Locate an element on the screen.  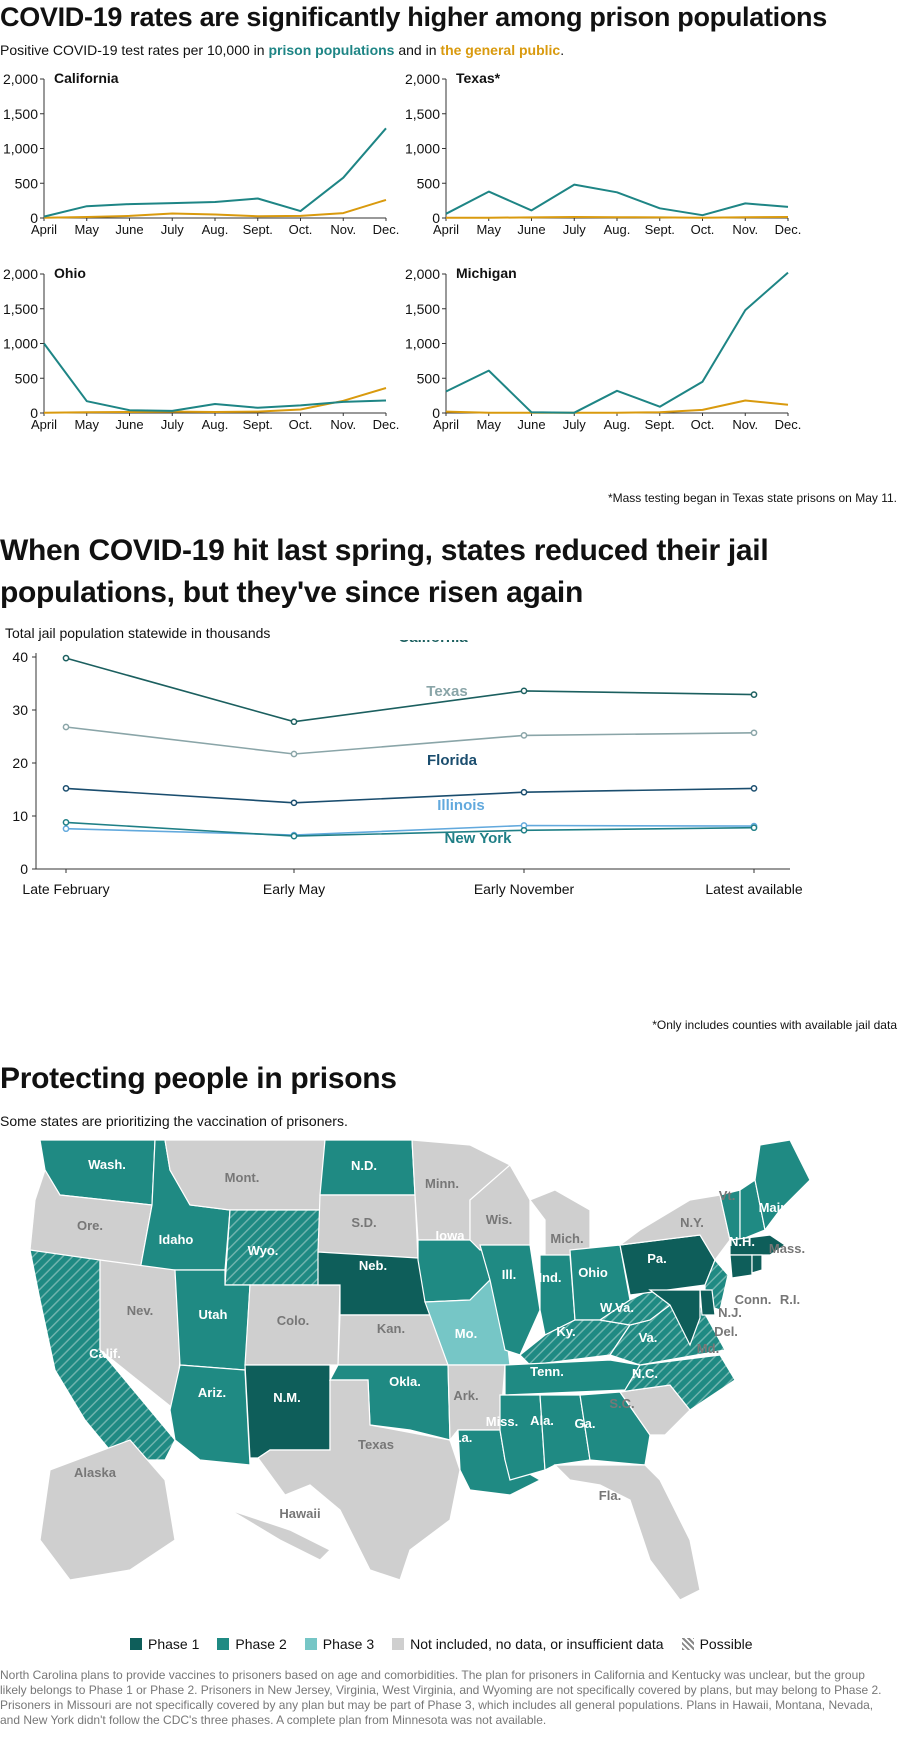
state-label-texas: Texas is located at coordinates (376, 1444).